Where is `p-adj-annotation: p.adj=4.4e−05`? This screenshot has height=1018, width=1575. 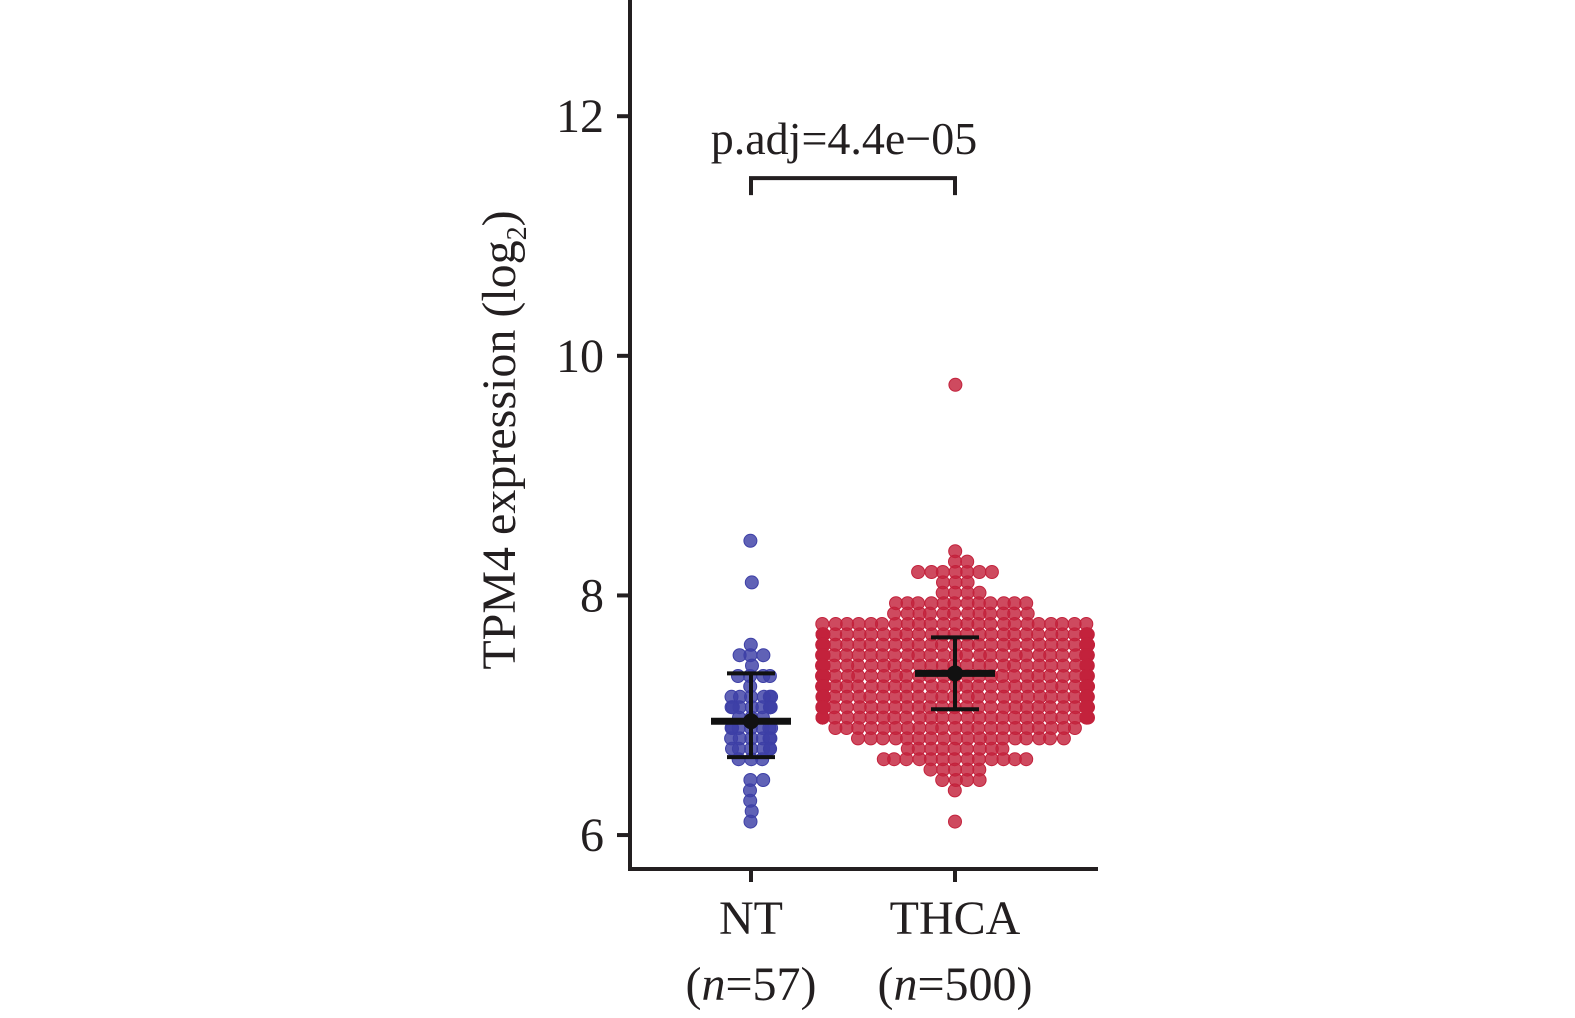
p-adj-annotation: p.adj=4.4e−05 is located at coordinates (844, 138).